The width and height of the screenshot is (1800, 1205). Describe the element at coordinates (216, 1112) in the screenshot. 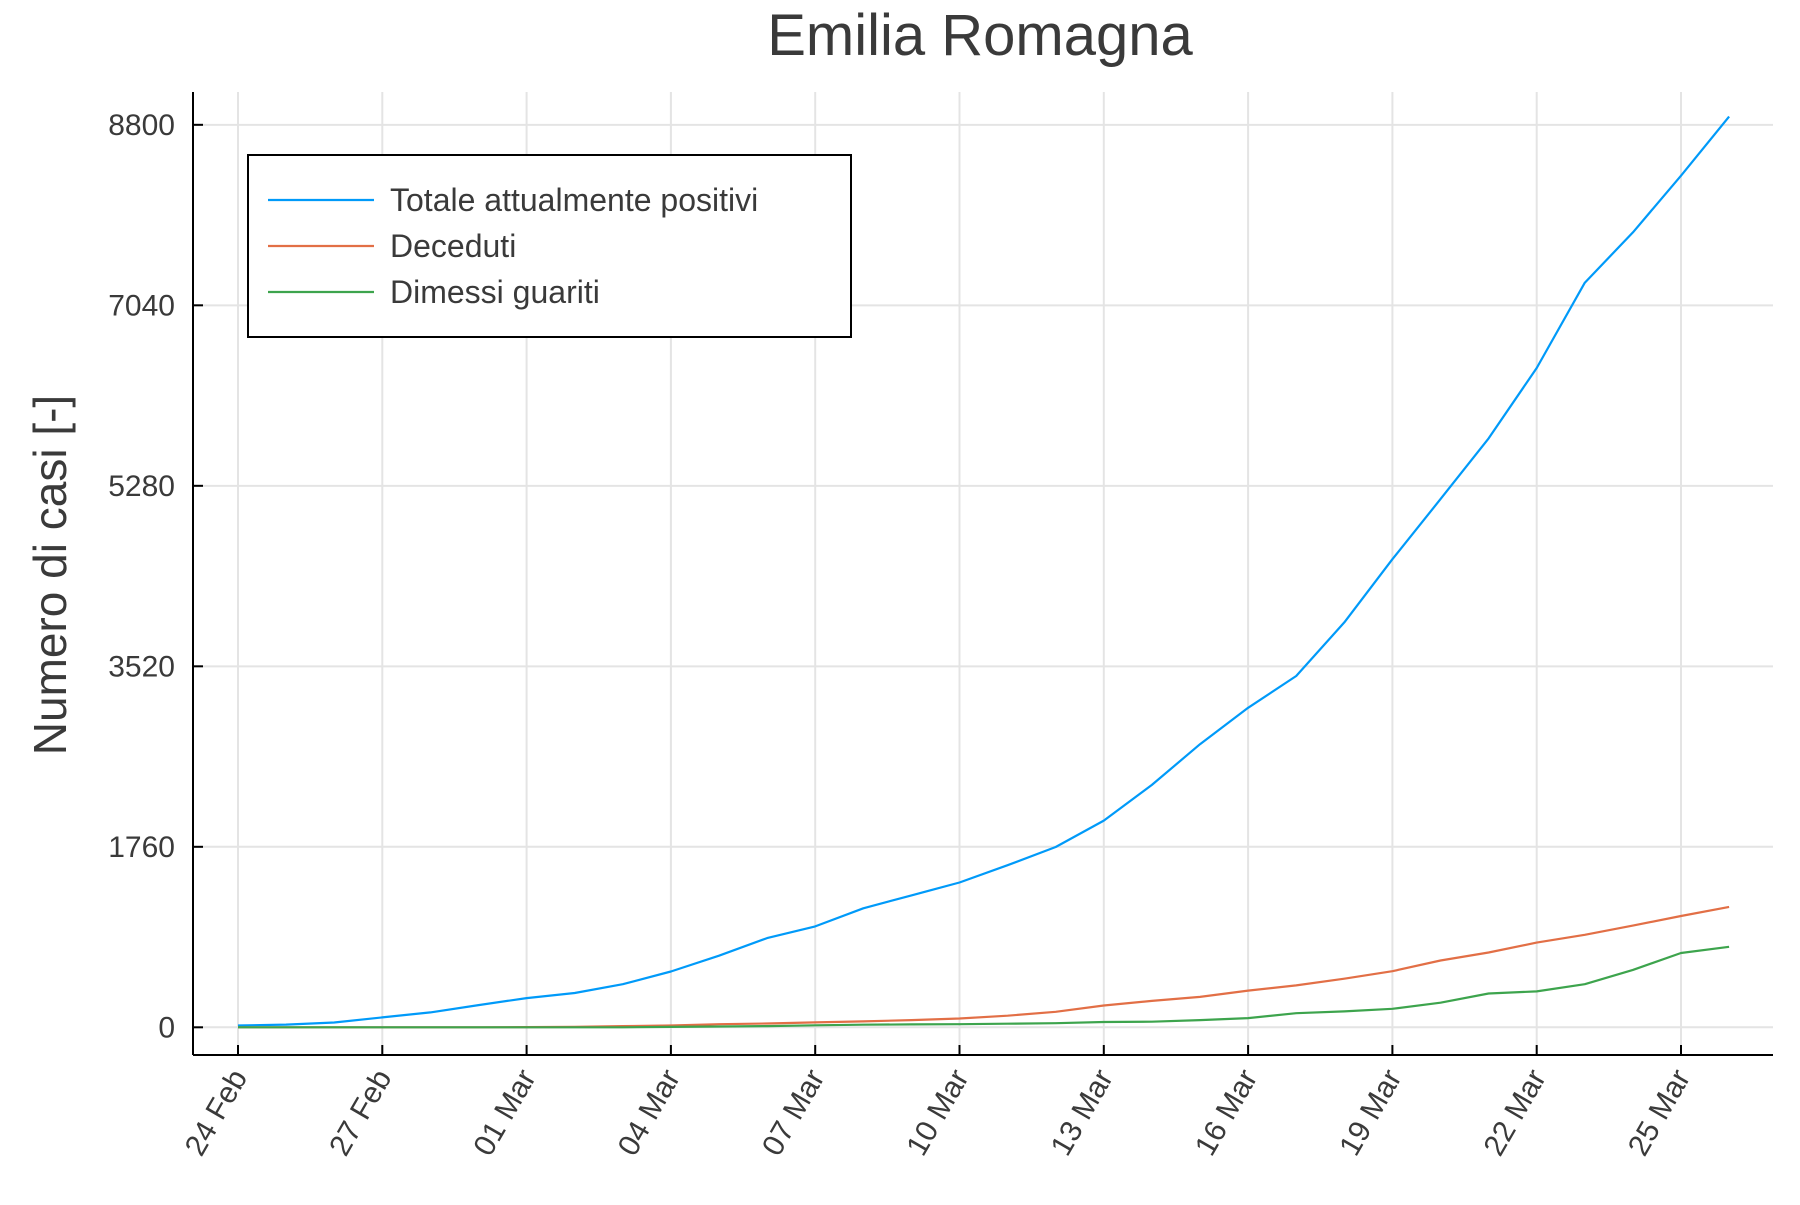

I see `x-tick-label: 24 Feb` at that location.